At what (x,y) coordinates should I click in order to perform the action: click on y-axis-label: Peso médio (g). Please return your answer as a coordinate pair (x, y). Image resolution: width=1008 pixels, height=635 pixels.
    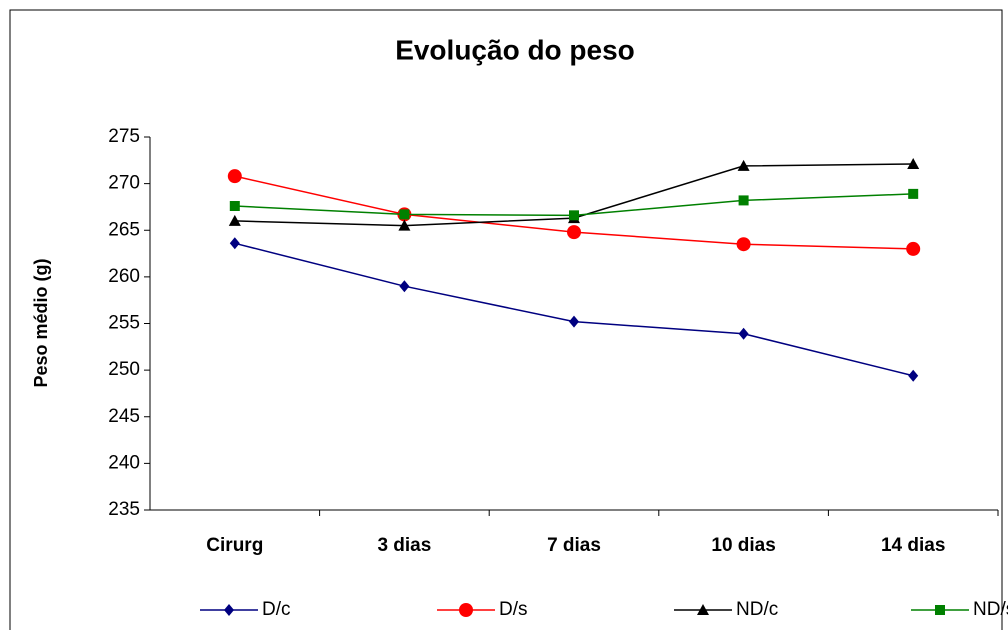
    Looking at the image, I should click on (41, 322).